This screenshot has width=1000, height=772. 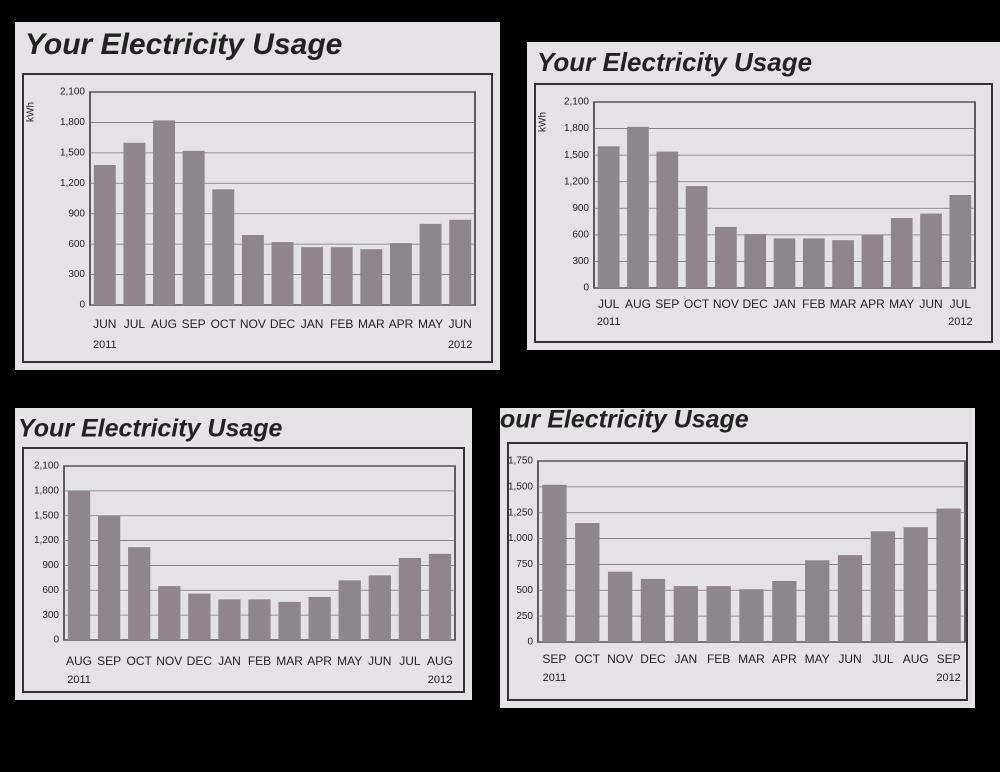 I want to click on x-tick-label: MAR, so click(x=751, y=659).